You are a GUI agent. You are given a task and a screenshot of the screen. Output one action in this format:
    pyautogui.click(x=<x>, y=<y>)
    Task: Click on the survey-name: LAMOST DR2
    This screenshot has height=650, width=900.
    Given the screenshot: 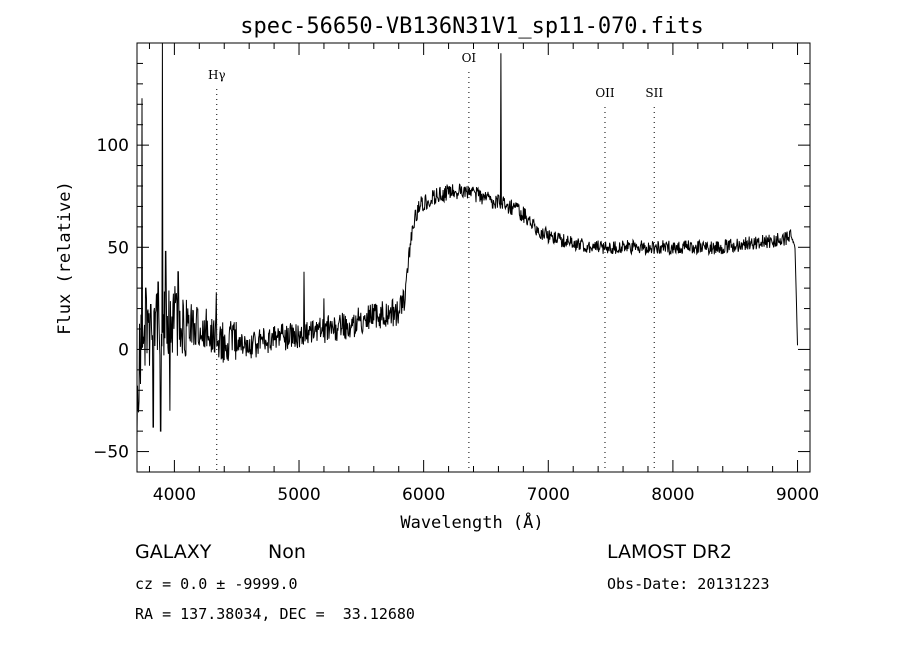 What is the action you would take?
    pyautogui.click(x=669, y=552)
    